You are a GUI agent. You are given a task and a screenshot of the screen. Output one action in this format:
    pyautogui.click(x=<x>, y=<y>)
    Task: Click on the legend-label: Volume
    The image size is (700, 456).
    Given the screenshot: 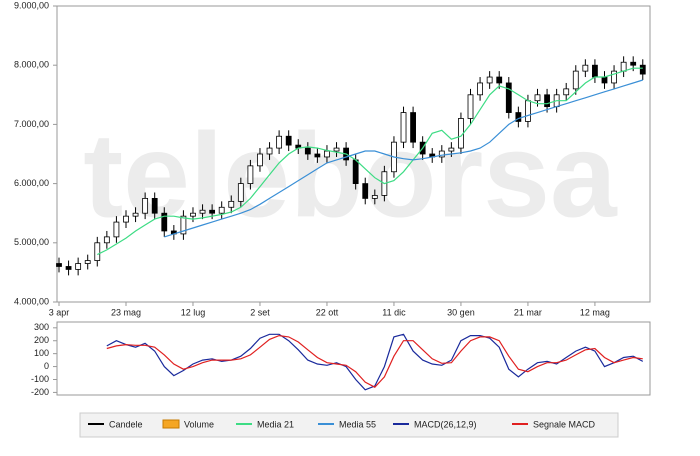 What is the action you would take?
    pyautogui.click(x=199, y=424)
    